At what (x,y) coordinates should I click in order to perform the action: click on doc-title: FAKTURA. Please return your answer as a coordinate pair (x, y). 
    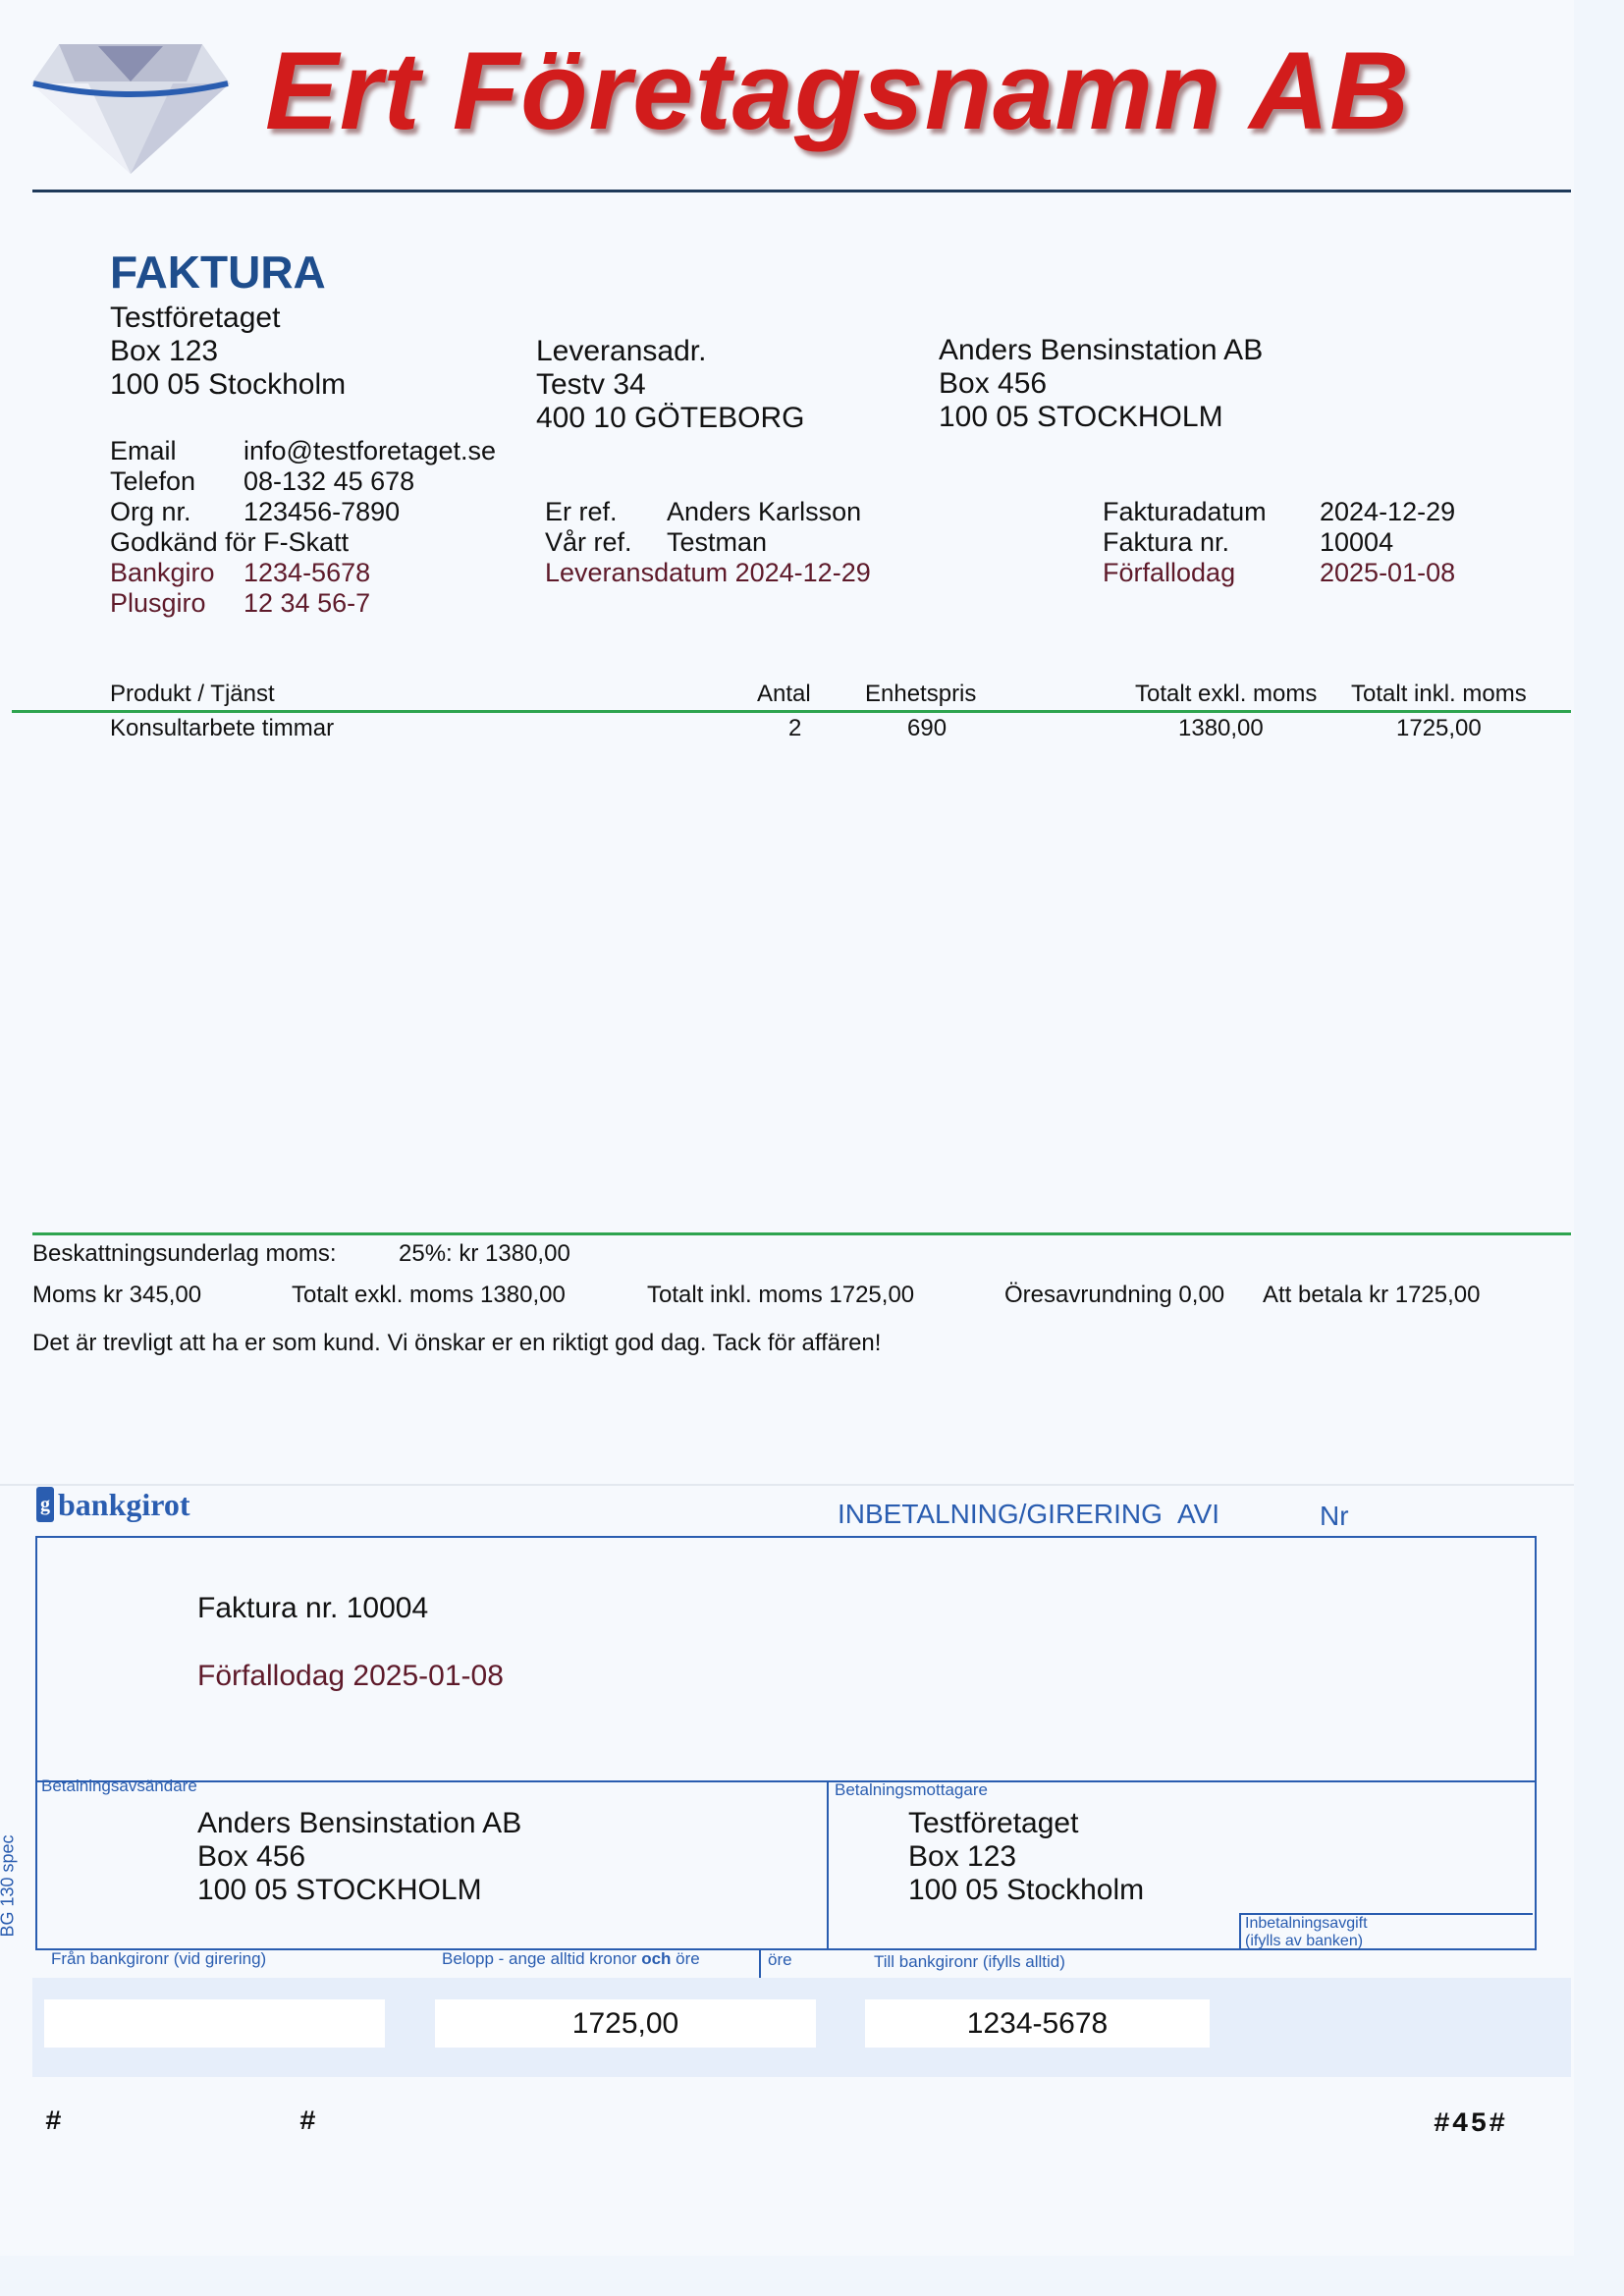
    Looking at the image, I should click on (218, 272).